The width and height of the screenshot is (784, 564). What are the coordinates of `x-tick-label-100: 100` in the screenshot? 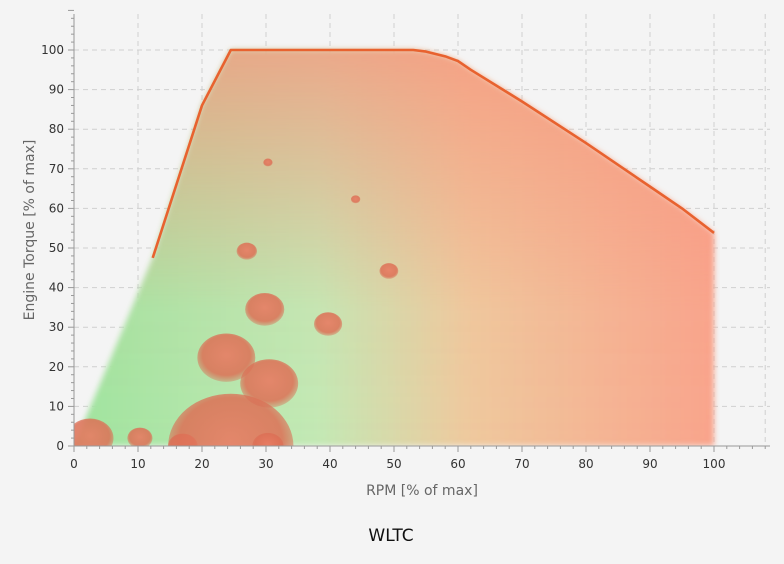 It's located at (714, 464).